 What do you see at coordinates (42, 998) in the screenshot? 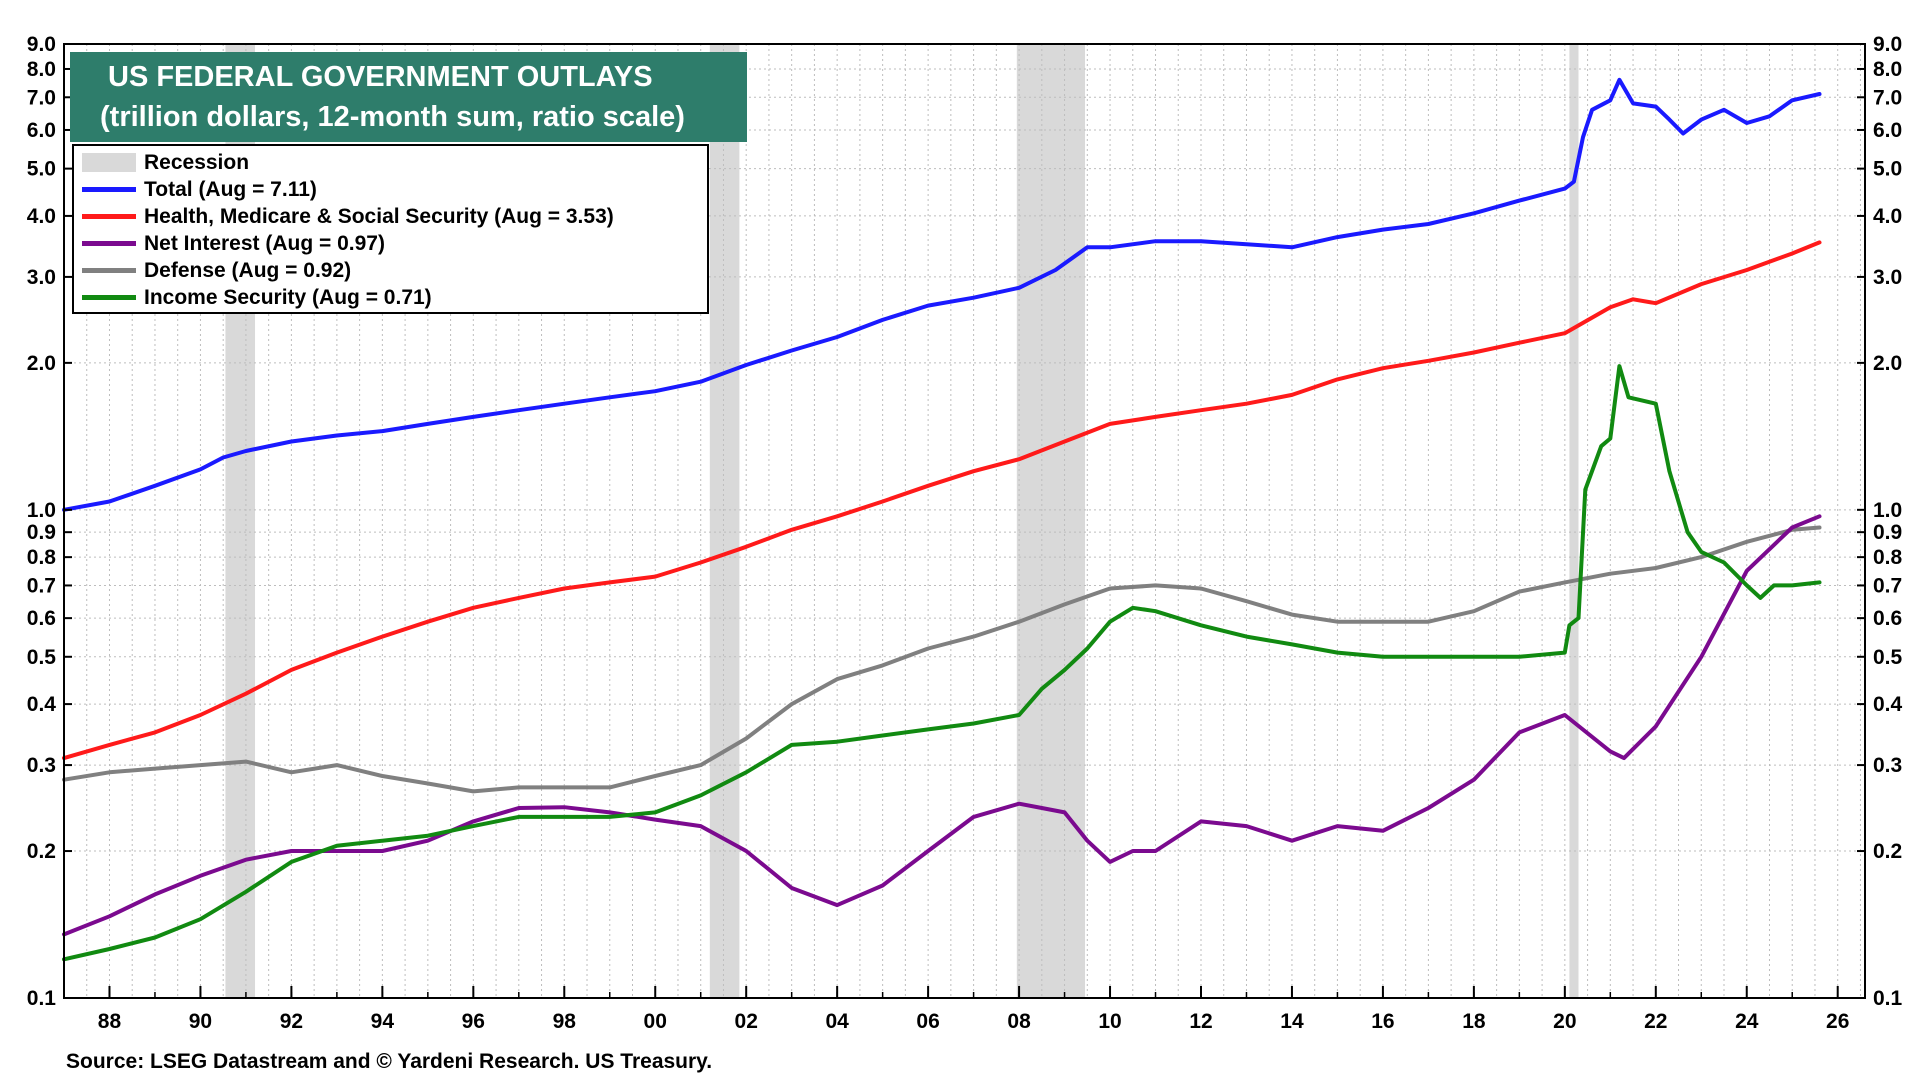
I see `y-tick-label-left: 0.1` at bounding box center [42, 998].